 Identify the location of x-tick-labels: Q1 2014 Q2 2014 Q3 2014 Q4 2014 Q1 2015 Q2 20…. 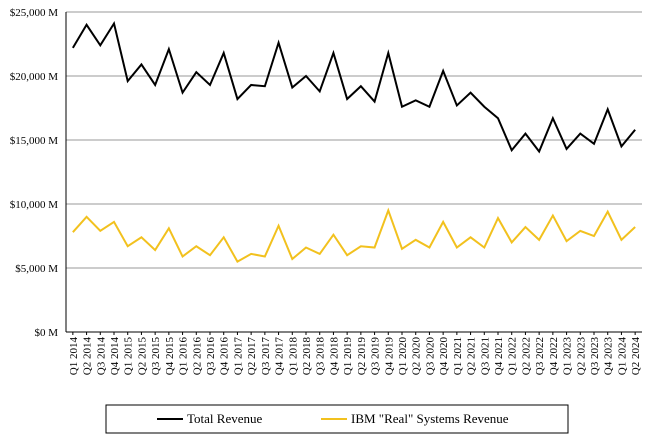
(355, 356).